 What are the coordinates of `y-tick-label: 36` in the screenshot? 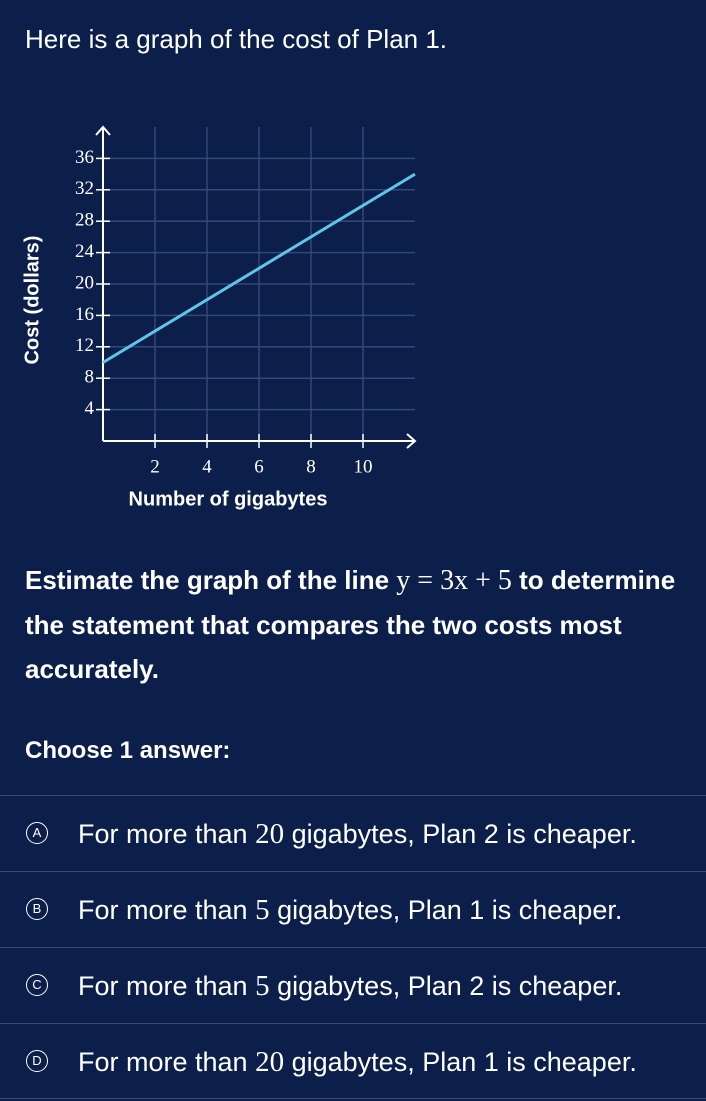 It's located at (84, 157).